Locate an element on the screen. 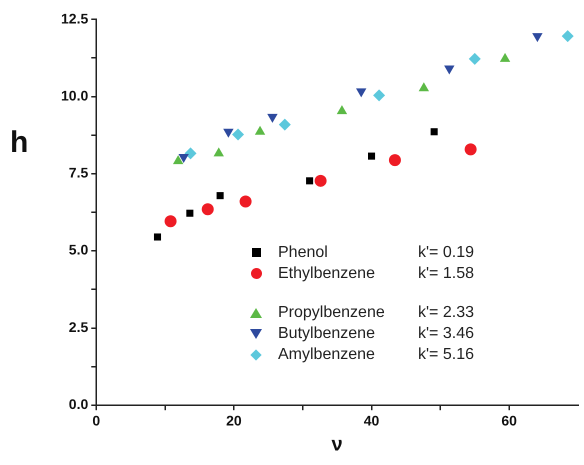  legend-label: Amylbenzene is located at coordinates (327, 355).